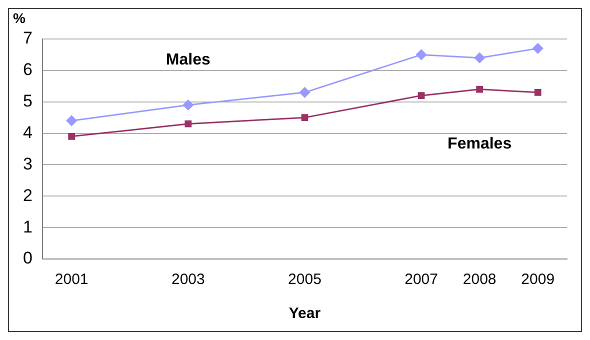 The width and height of the screenshot is (590, 340). Describe the element at coordinates (27, 101) in the screenshot. I see `y-tick-label: 5` at that location.